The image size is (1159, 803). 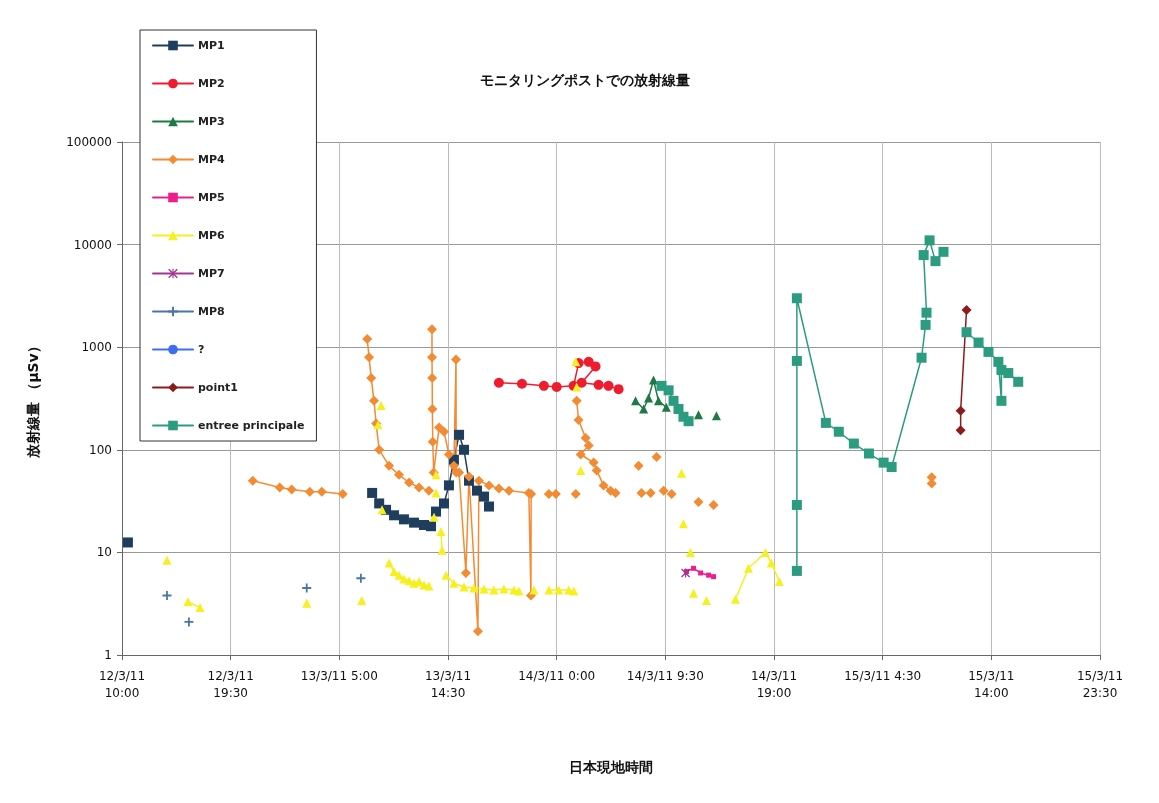 I want to click on x-axis-title: 日本現地時間, so click(x=611, y=767).